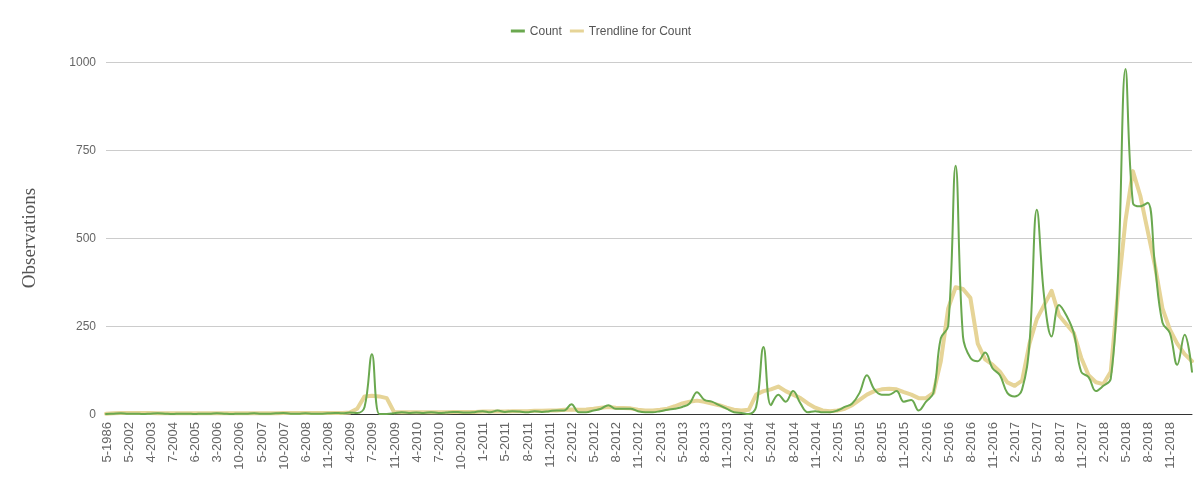  Describe the element at coordinates (749, 442) in the screenshot. I see `x-tick-label: 2-2014` at that location.